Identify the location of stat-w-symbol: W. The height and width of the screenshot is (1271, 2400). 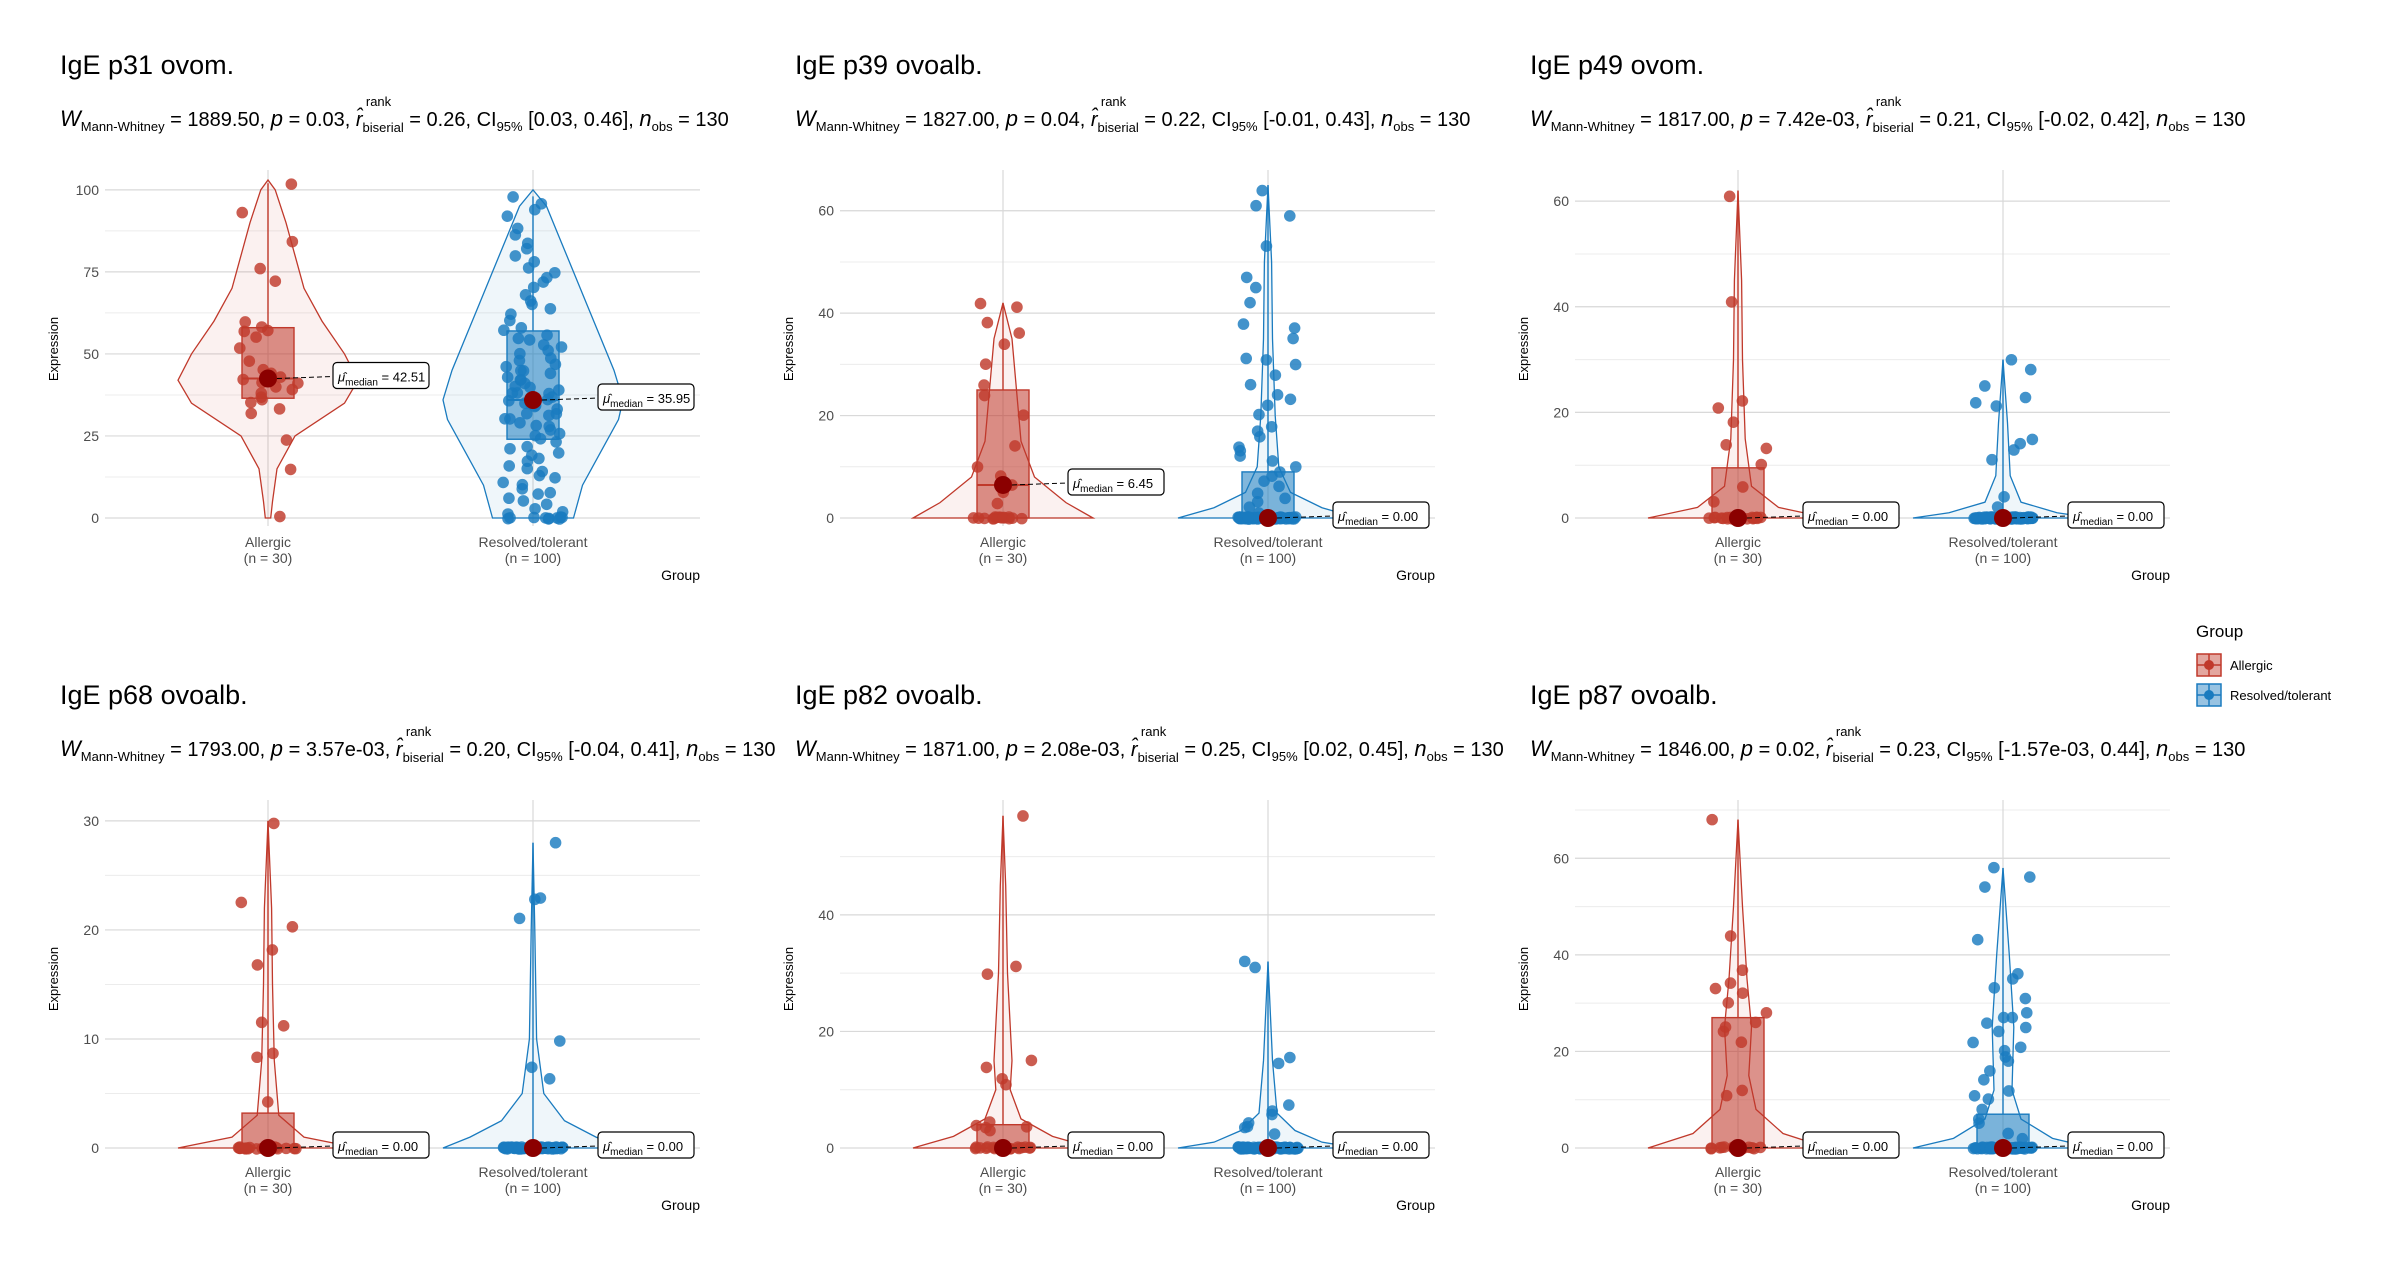
(805, 118).